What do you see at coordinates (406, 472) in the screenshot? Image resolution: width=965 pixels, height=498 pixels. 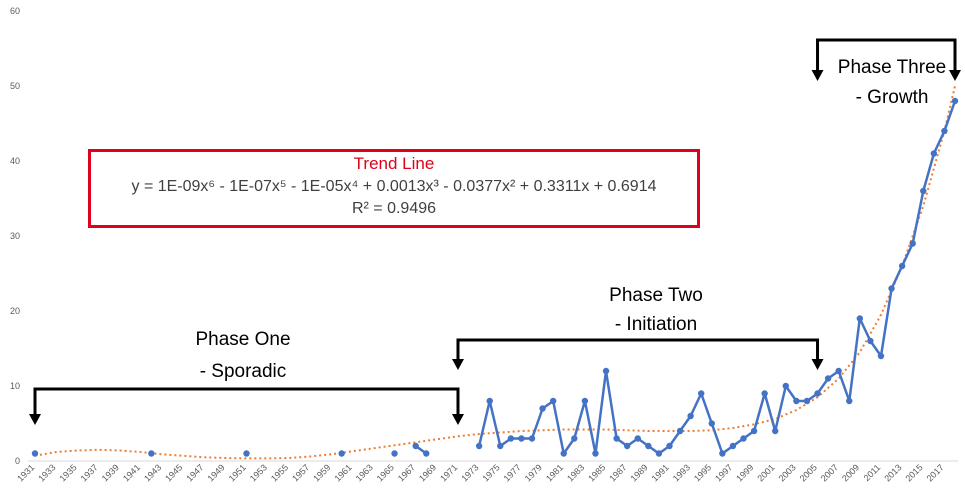 I see `x-tick-label: 1967` at bounding box center [406, 472].